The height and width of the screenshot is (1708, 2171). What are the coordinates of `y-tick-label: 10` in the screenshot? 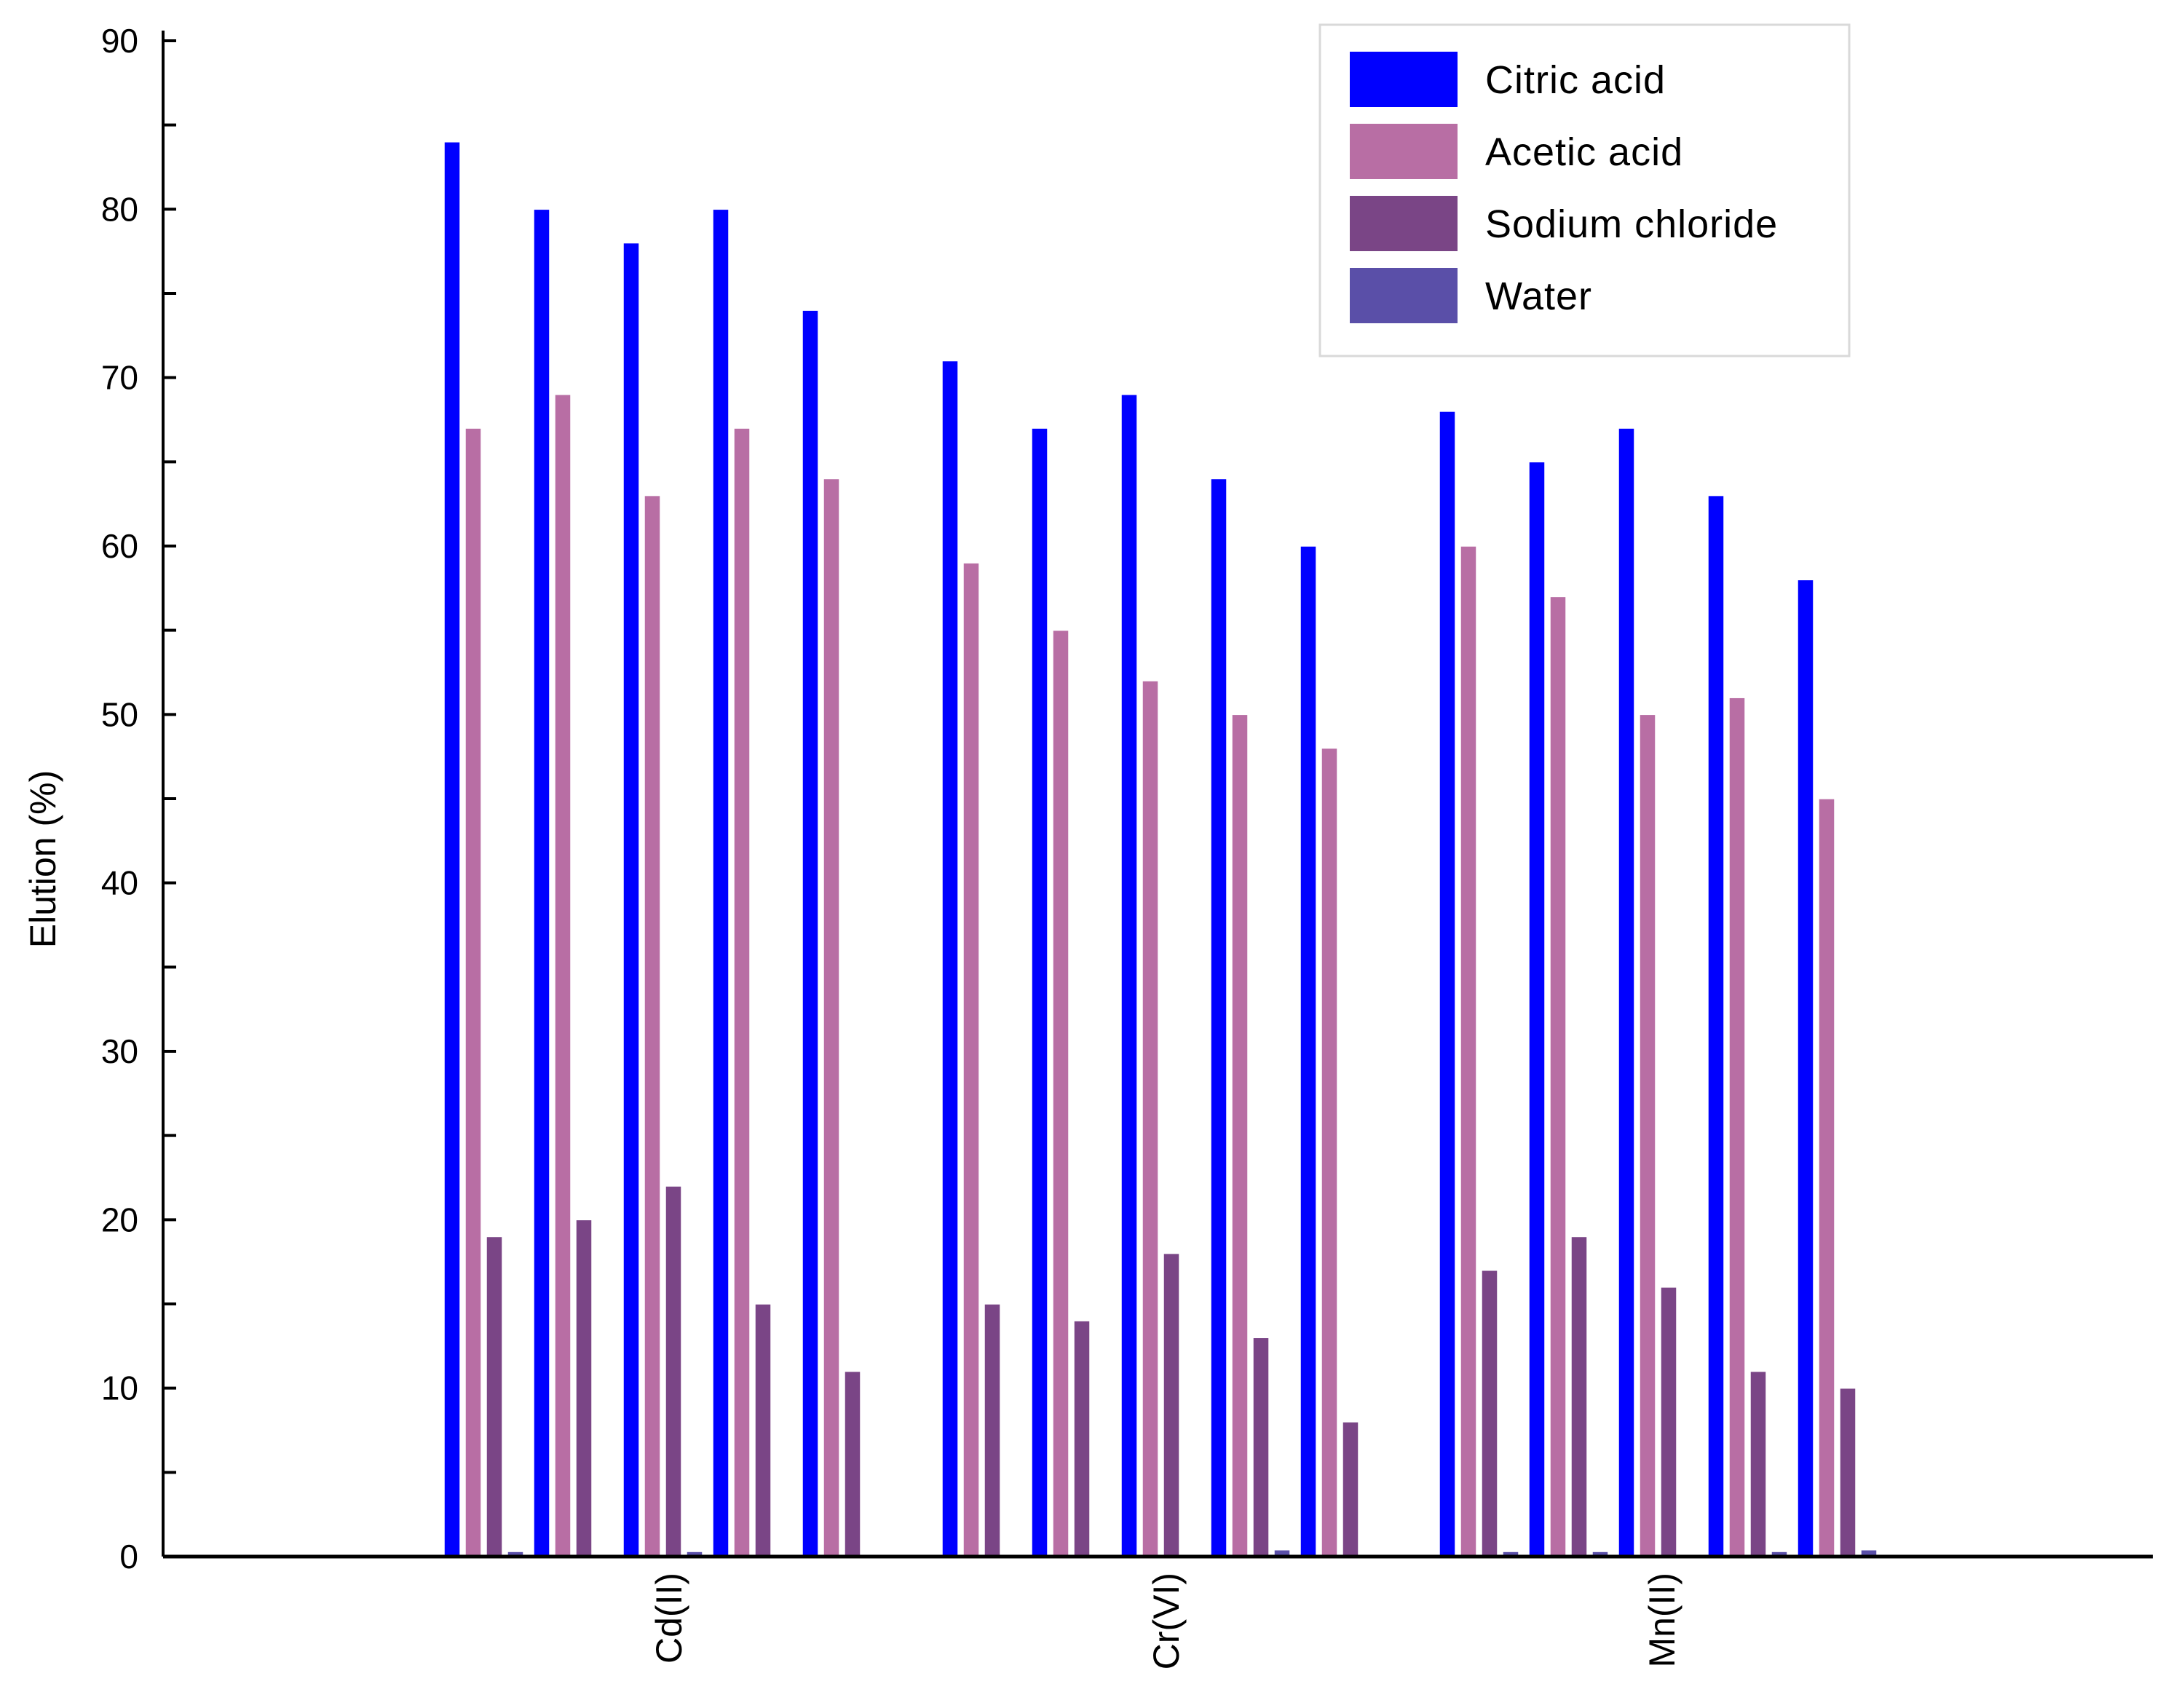 It's located at (119, 1388).